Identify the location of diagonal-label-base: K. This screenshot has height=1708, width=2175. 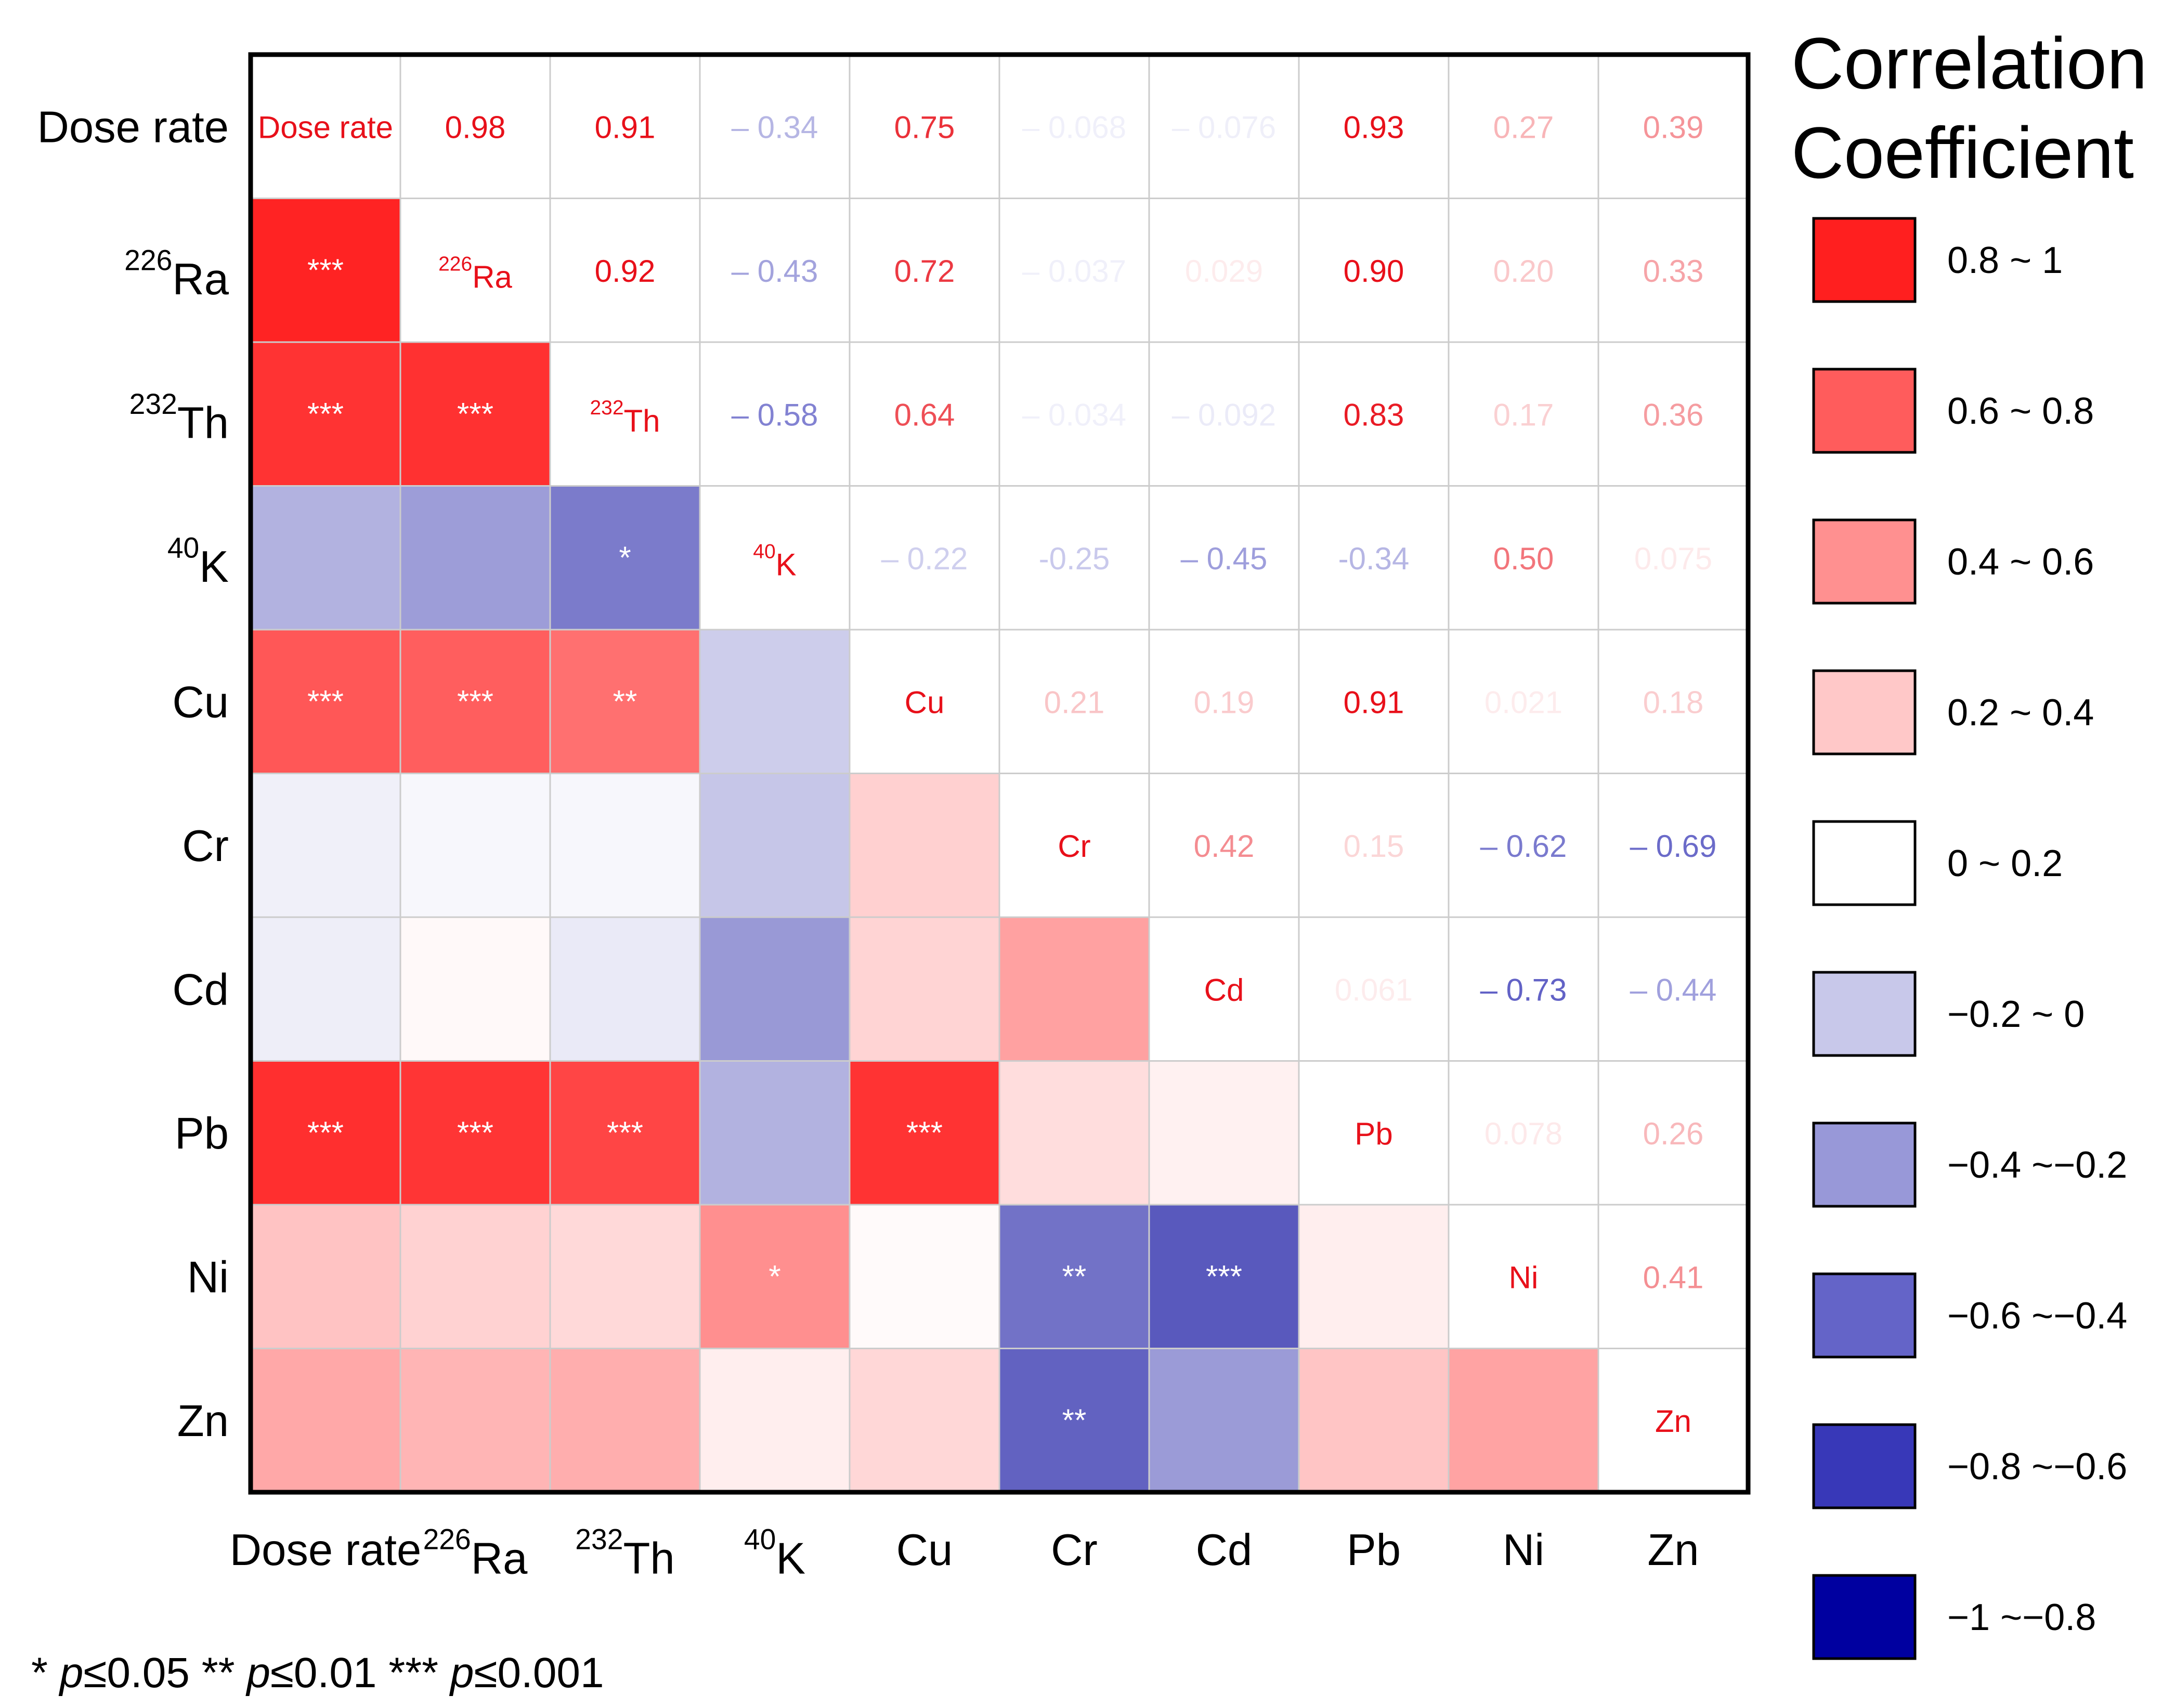
(786, 564).